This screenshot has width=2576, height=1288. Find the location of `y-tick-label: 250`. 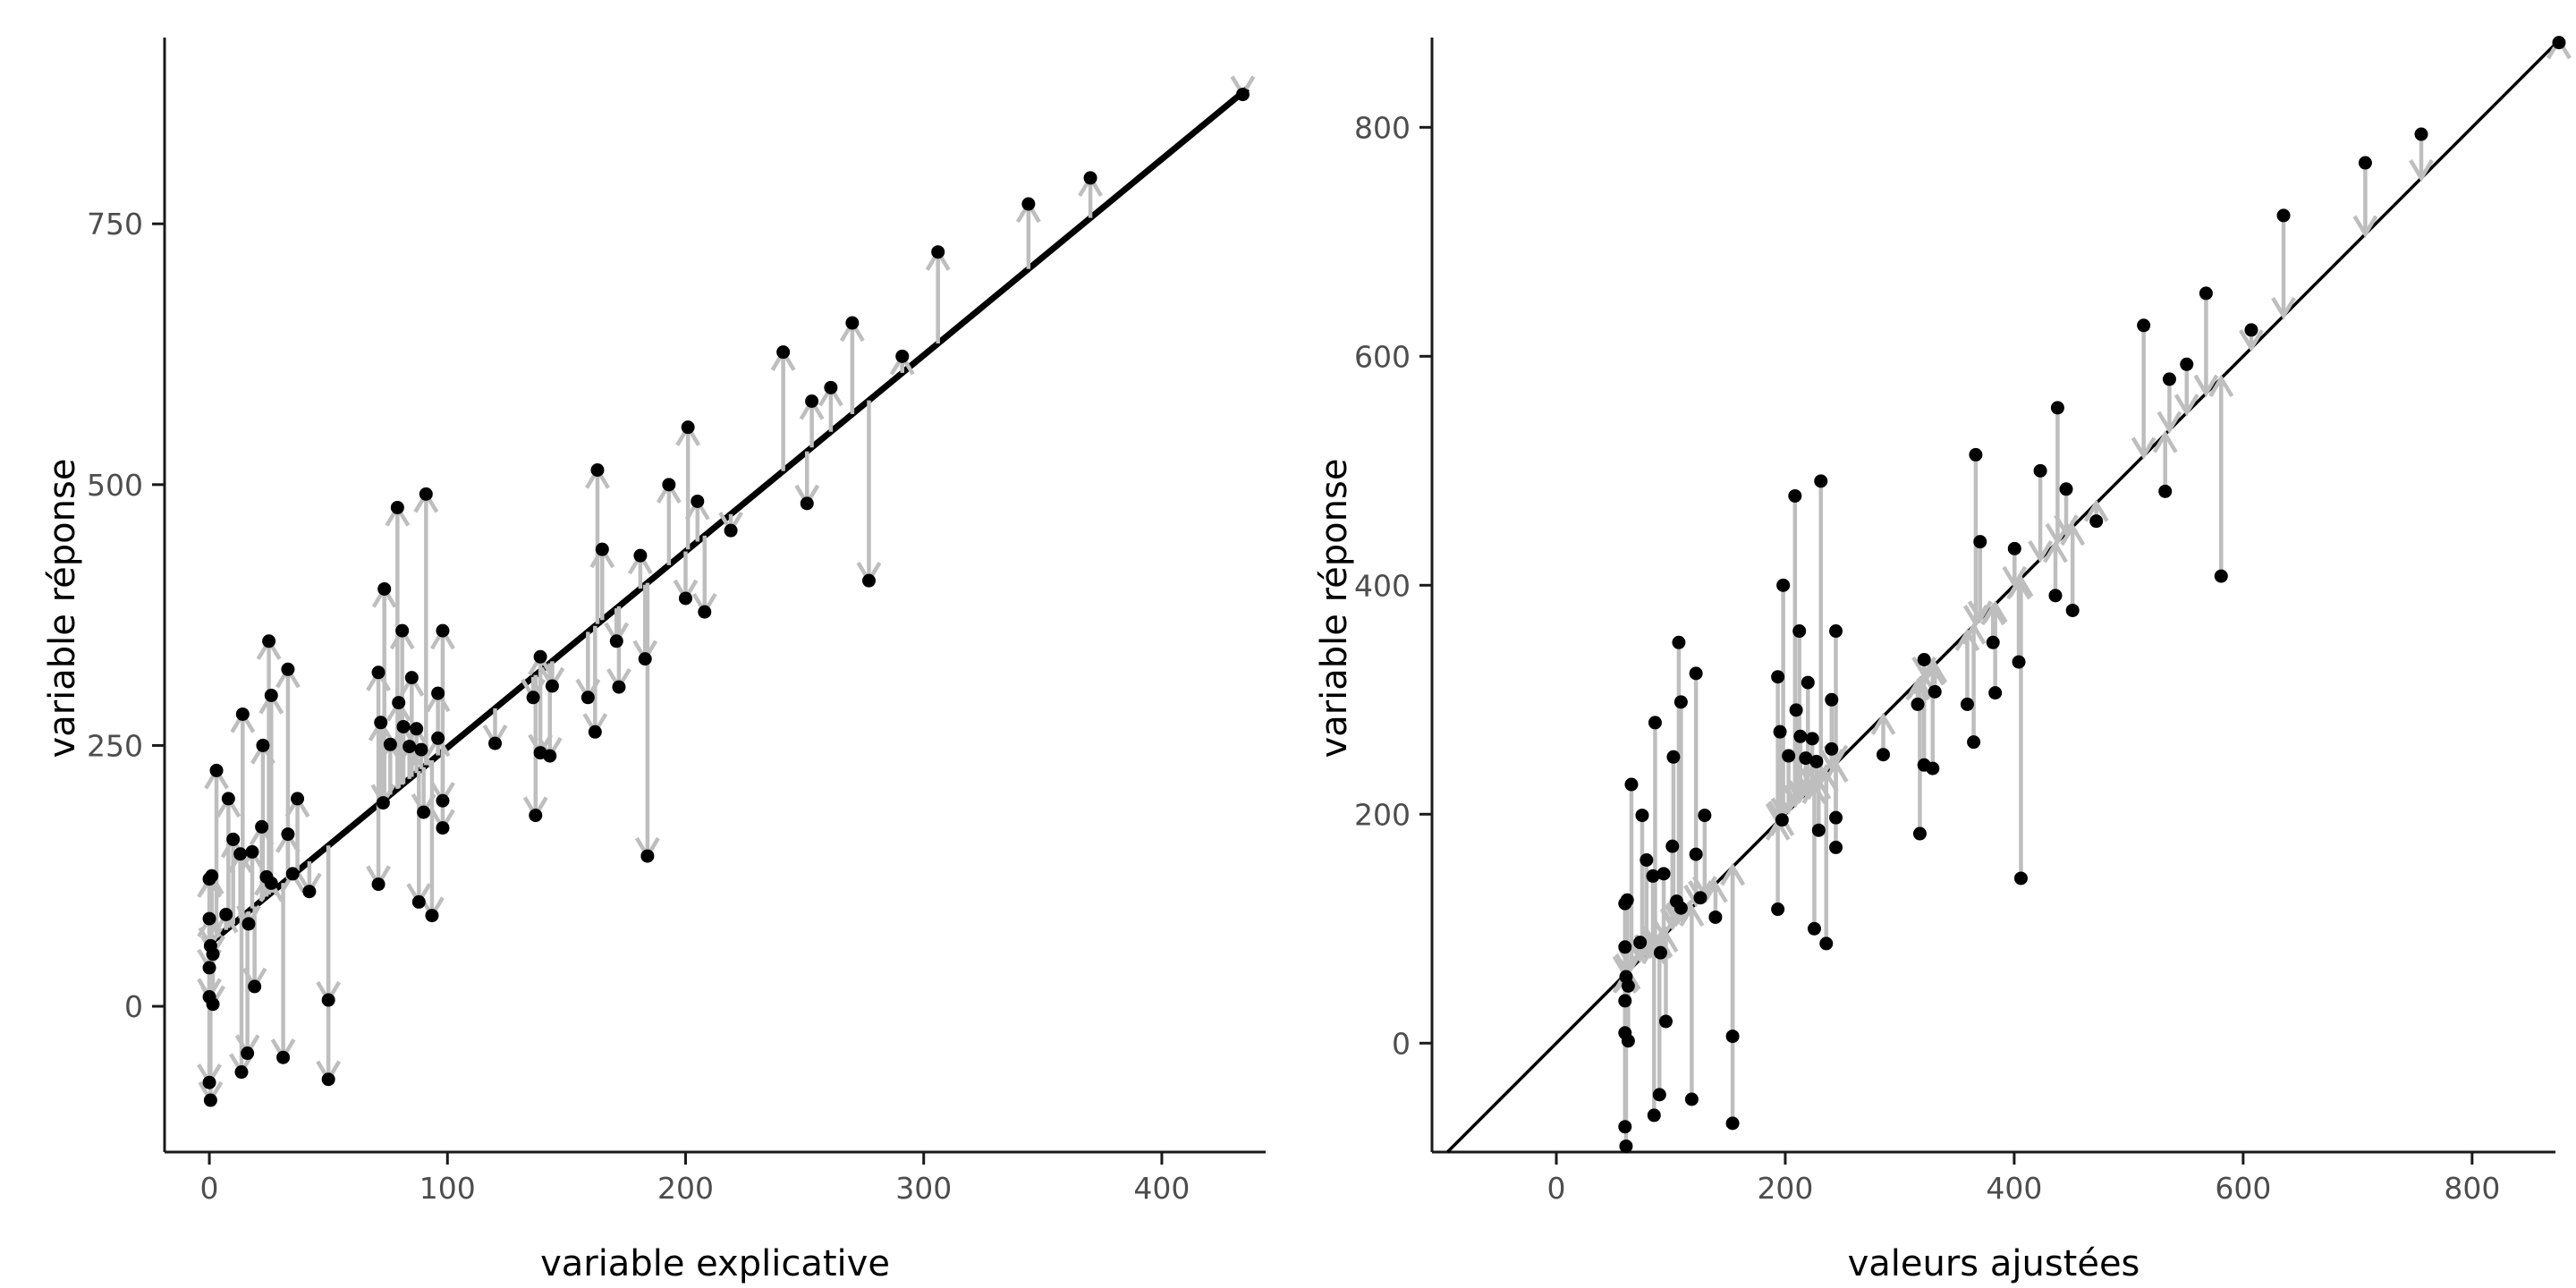

y-tick-label: 250 is located at coordinates (115, 745).